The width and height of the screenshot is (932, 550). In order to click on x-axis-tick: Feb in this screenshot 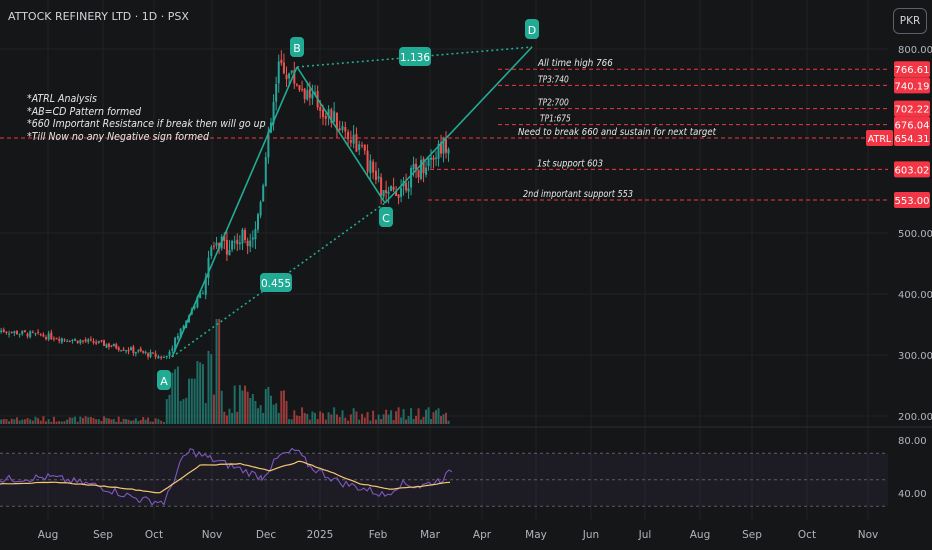, I will do `click(378, 535)`.